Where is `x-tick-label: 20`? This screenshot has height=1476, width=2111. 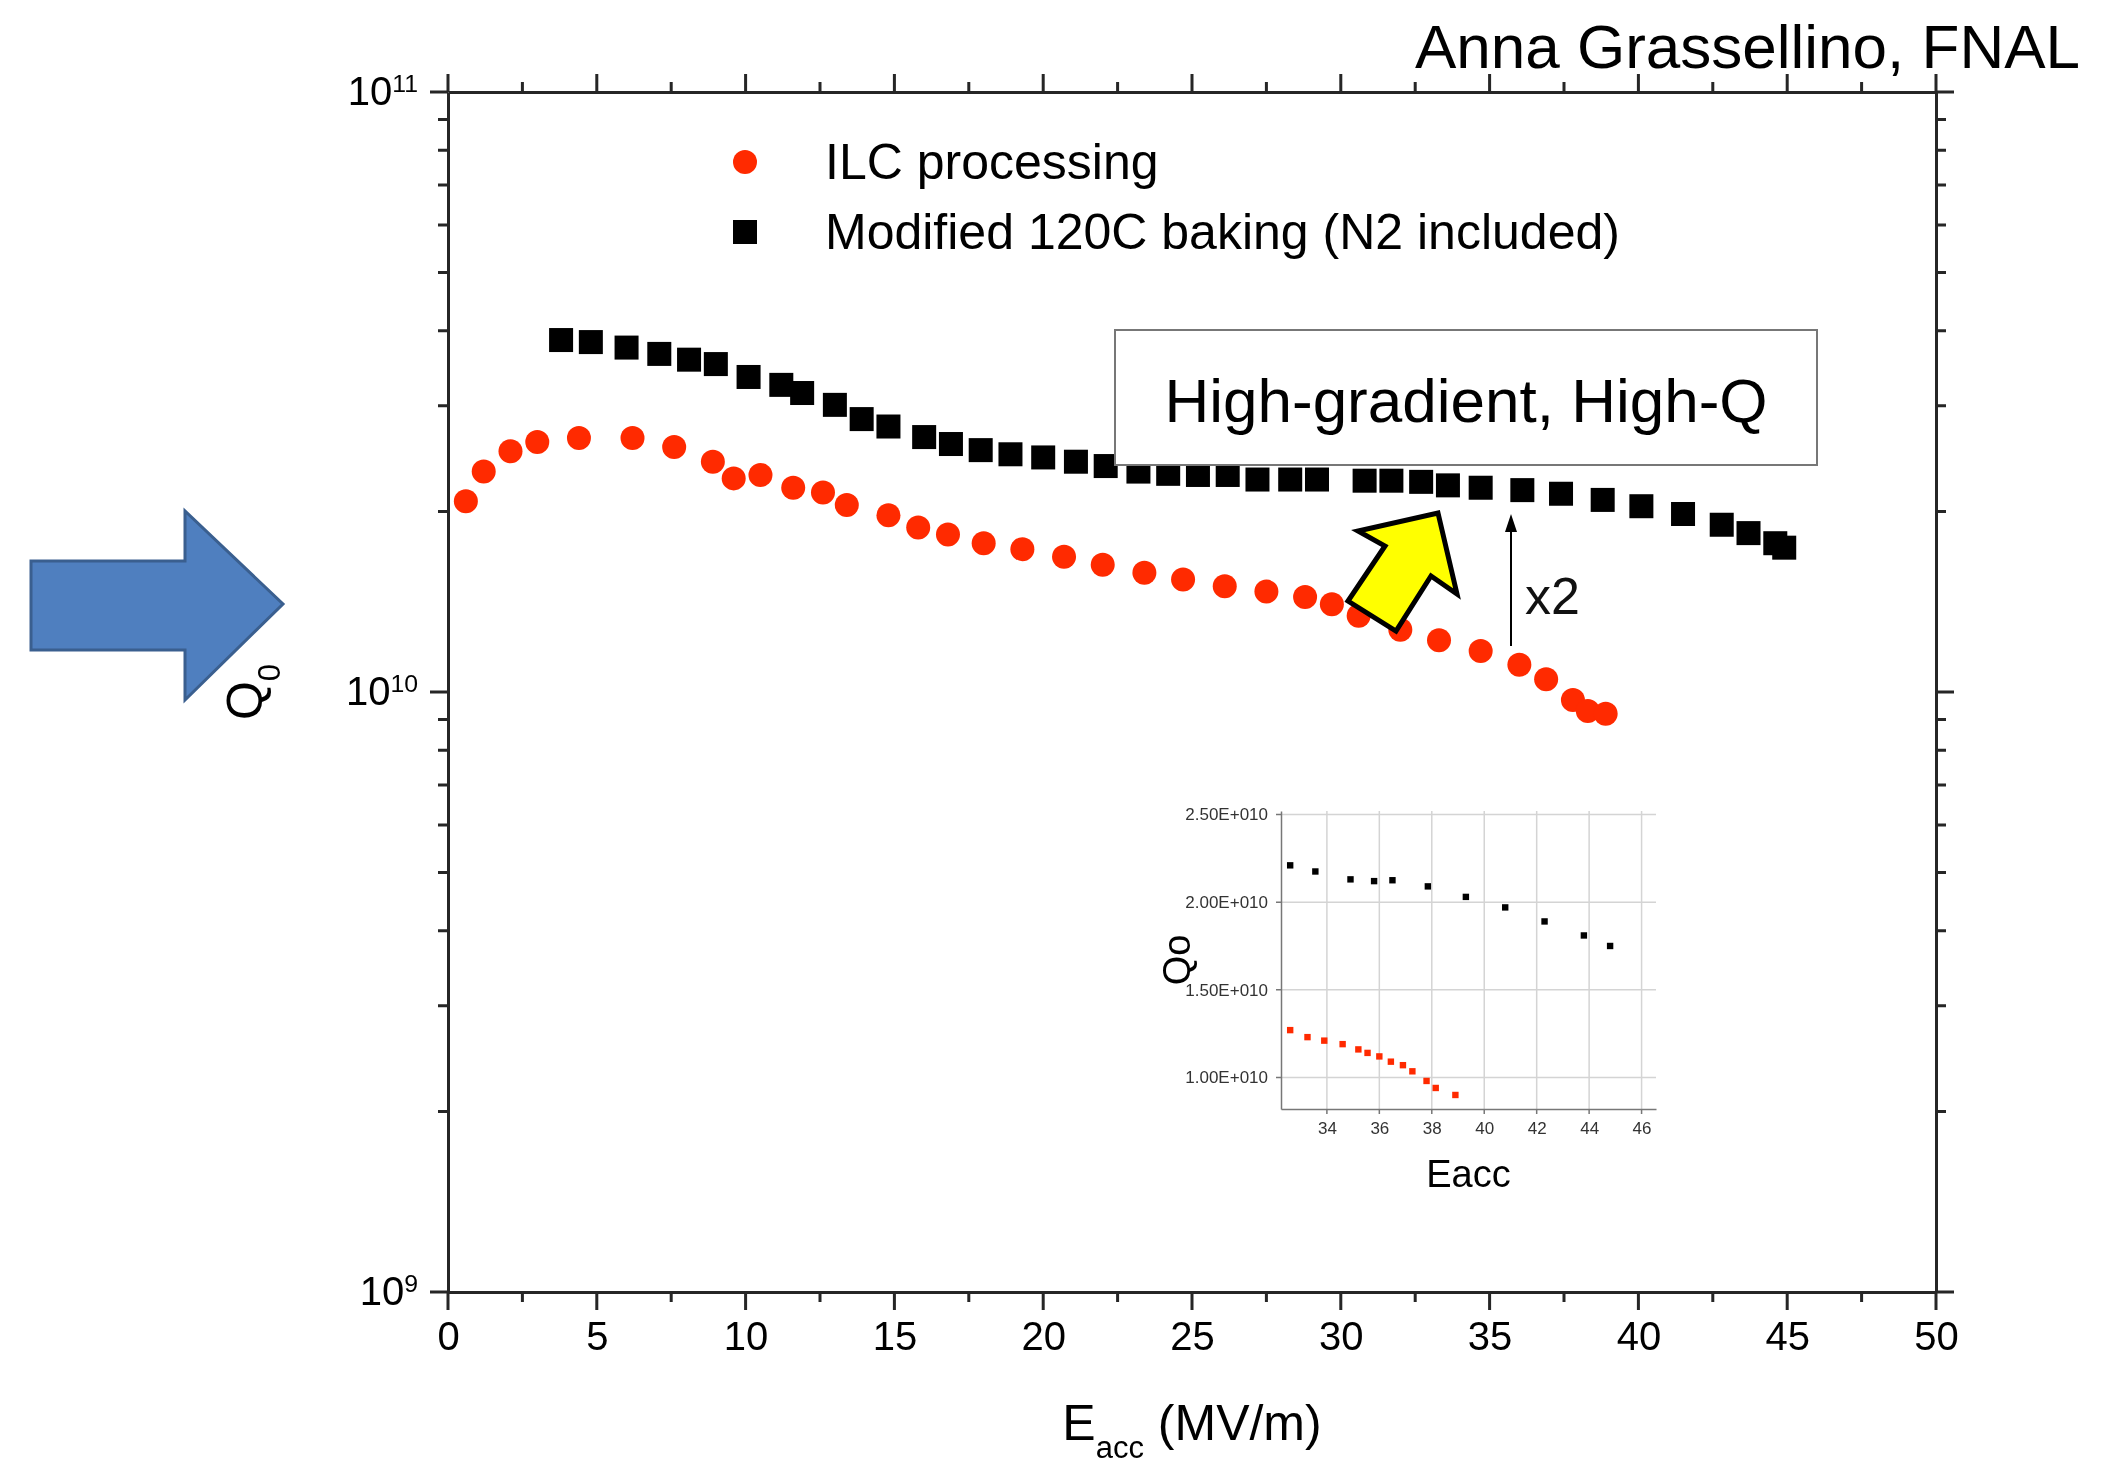 x-tick-label: 20 is located at coordinates (1043, 1336).